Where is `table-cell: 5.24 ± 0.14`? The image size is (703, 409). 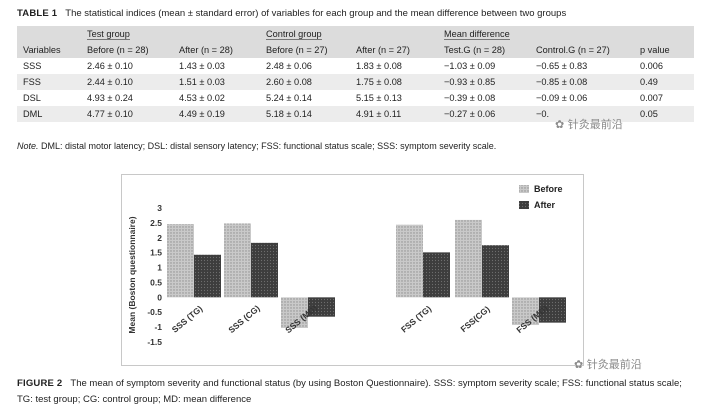
table-cell: 5.24 ± 0.14 is located at coordinates (289, 98).